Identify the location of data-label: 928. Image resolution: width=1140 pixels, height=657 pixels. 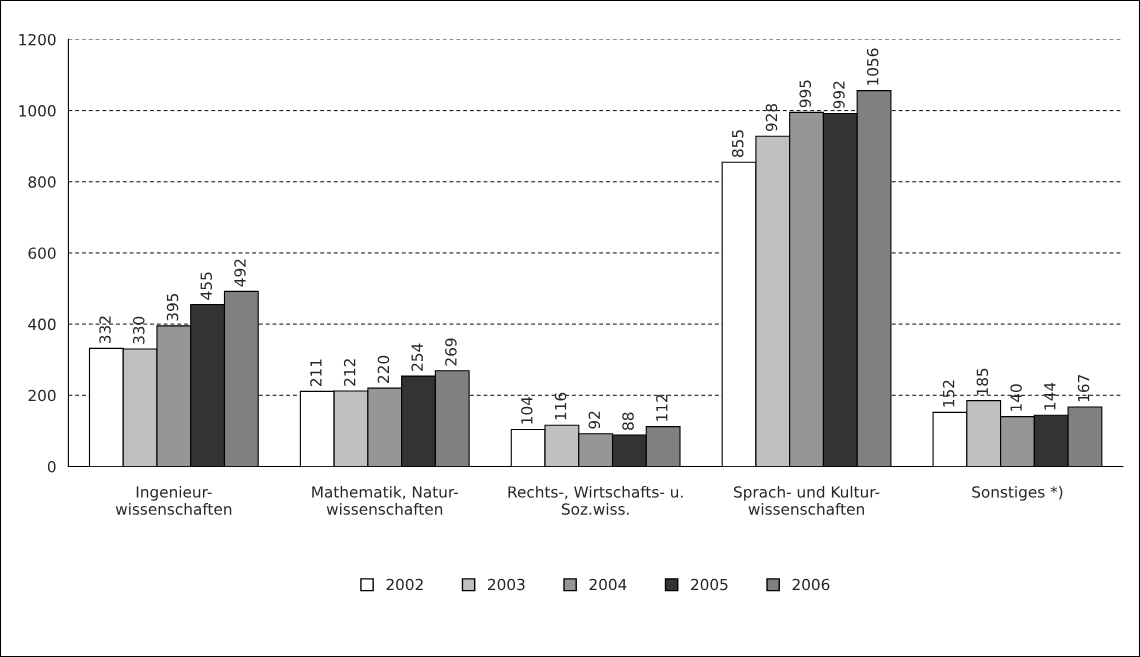
(771, 117).